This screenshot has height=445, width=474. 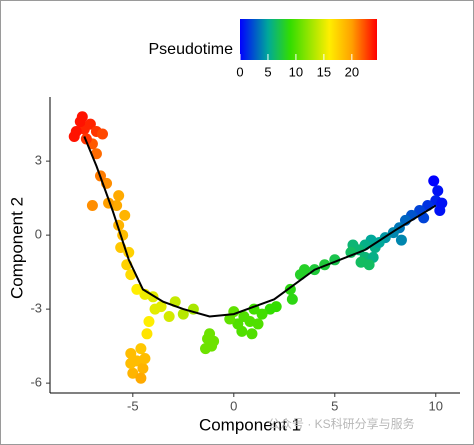 I want to click on colorbar-tick-label: 15, so click(x=324, y=71).